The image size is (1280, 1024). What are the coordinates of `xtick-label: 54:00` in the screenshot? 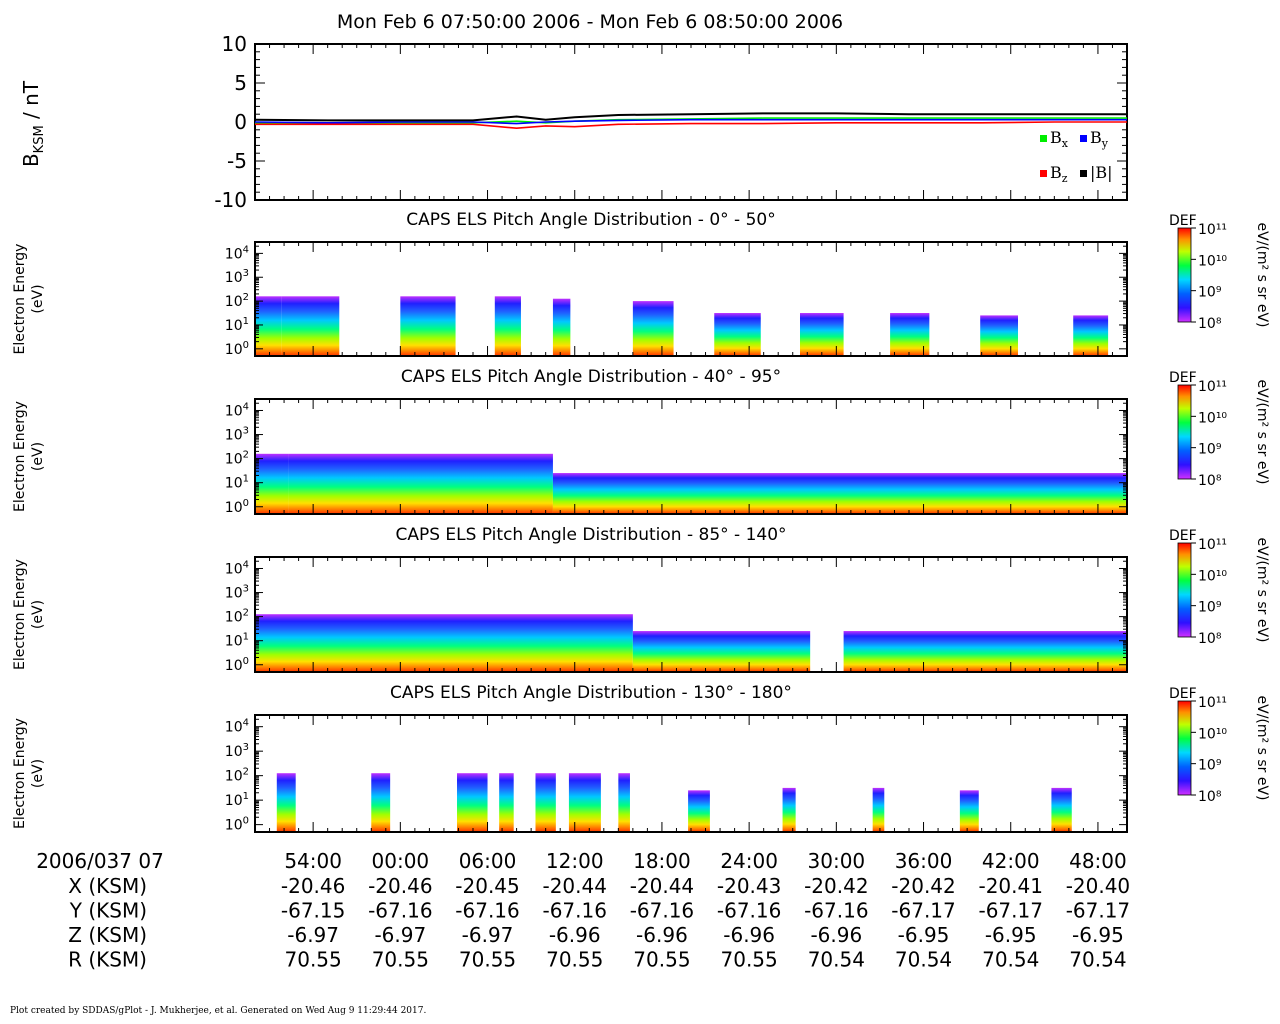 It's located at (313, 861).